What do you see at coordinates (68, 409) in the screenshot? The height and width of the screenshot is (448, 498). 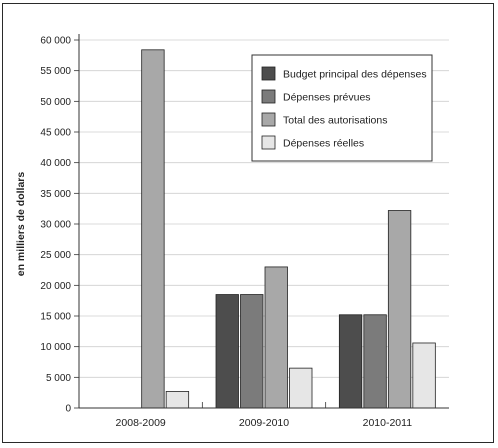 I see `y-tick-label: 0` at bounding box center [68, 409].